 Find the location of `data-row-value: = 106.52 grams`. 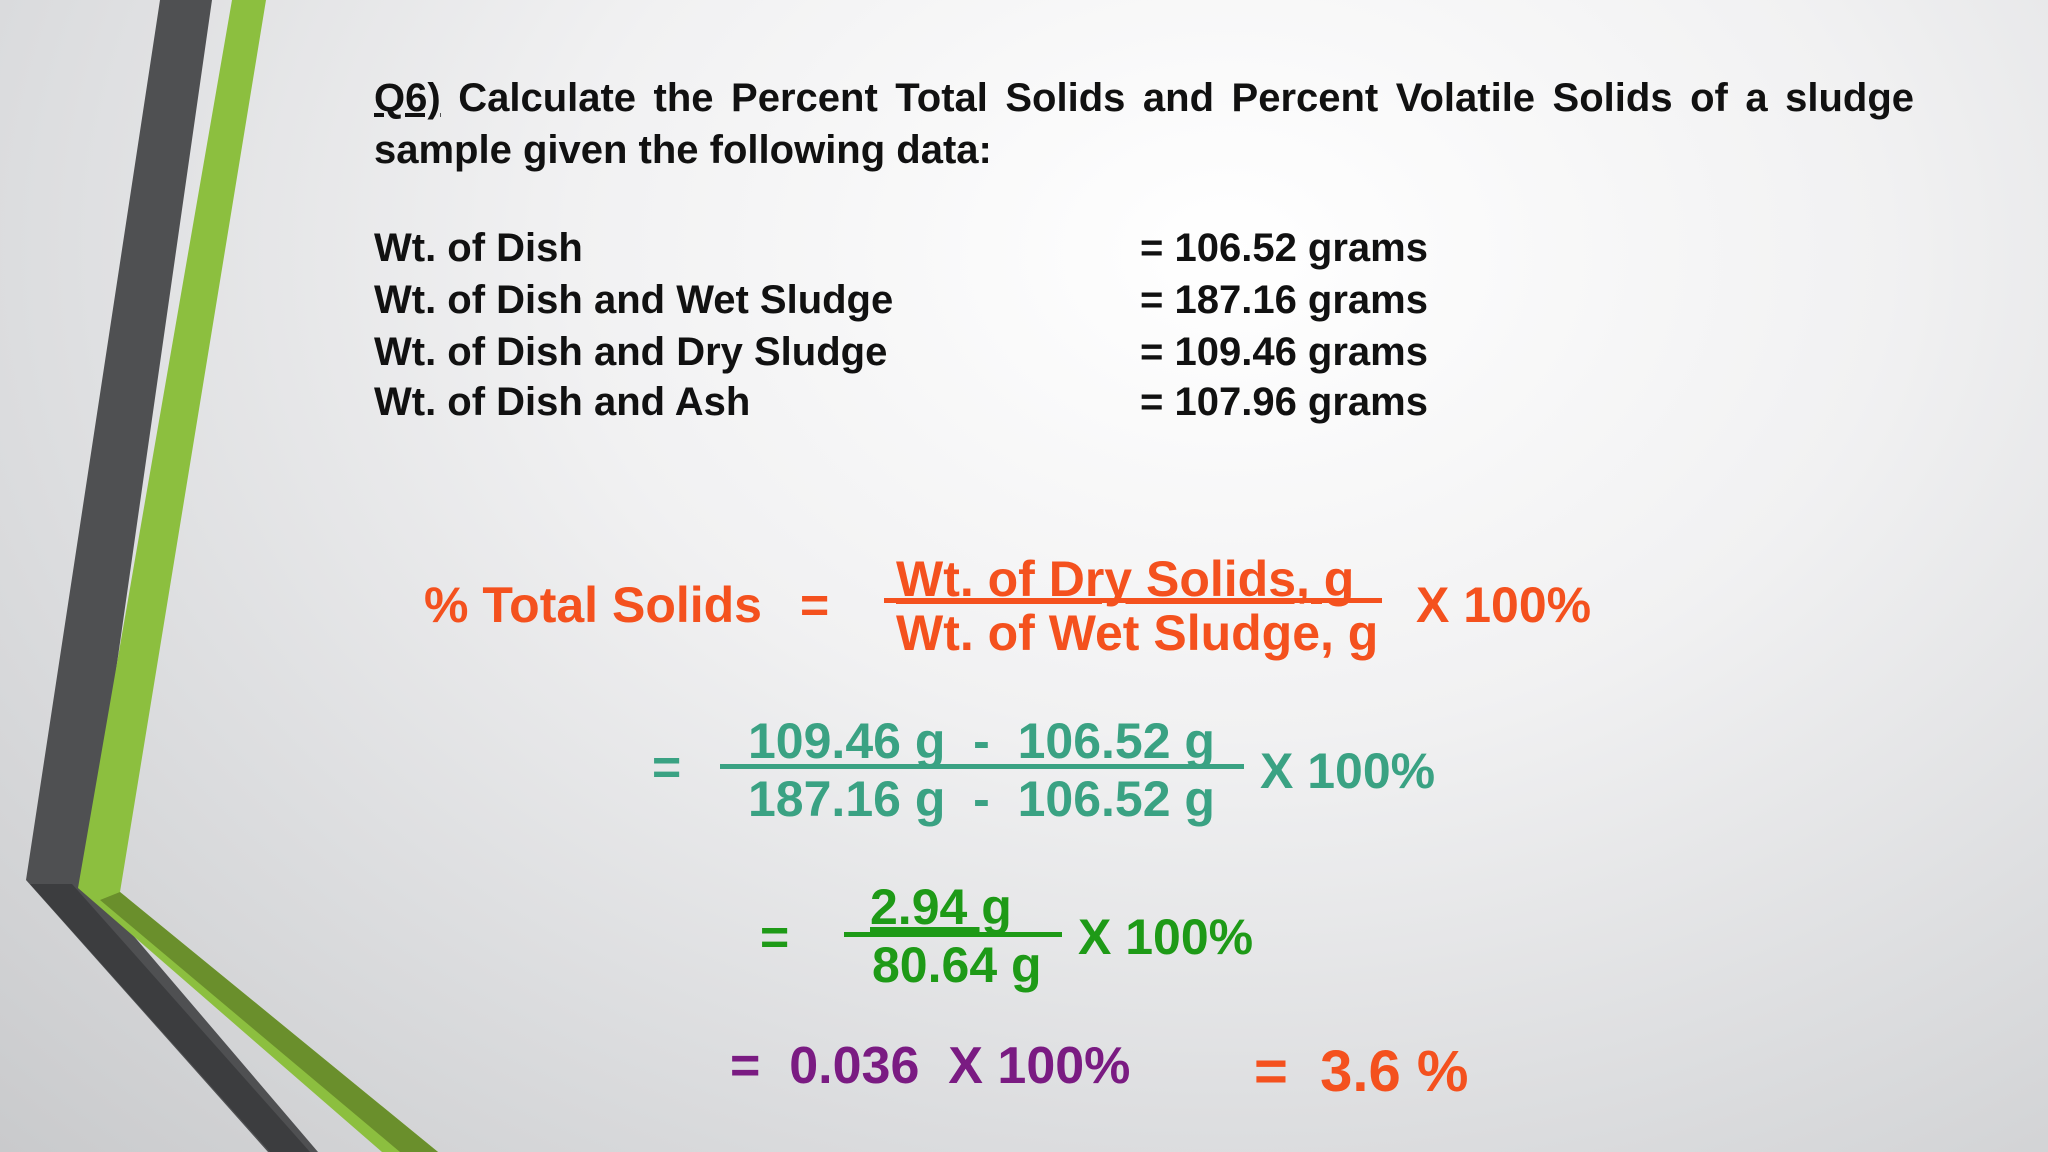

data-row-value: = 106.52 grams is located at coordinates (1284, 248).